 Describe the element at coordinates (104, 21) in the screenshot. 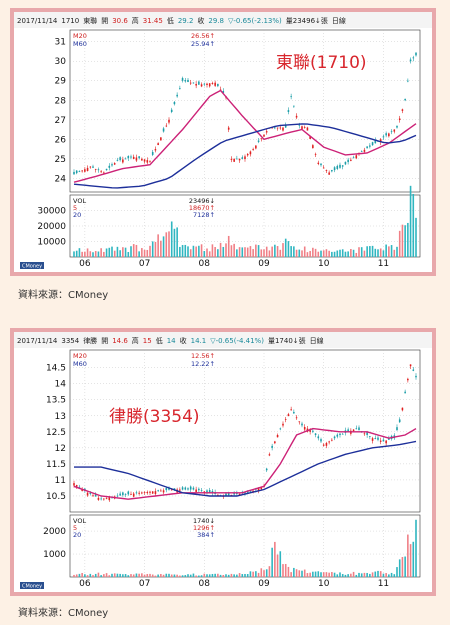

I see `header-open-label: 開` at that location.